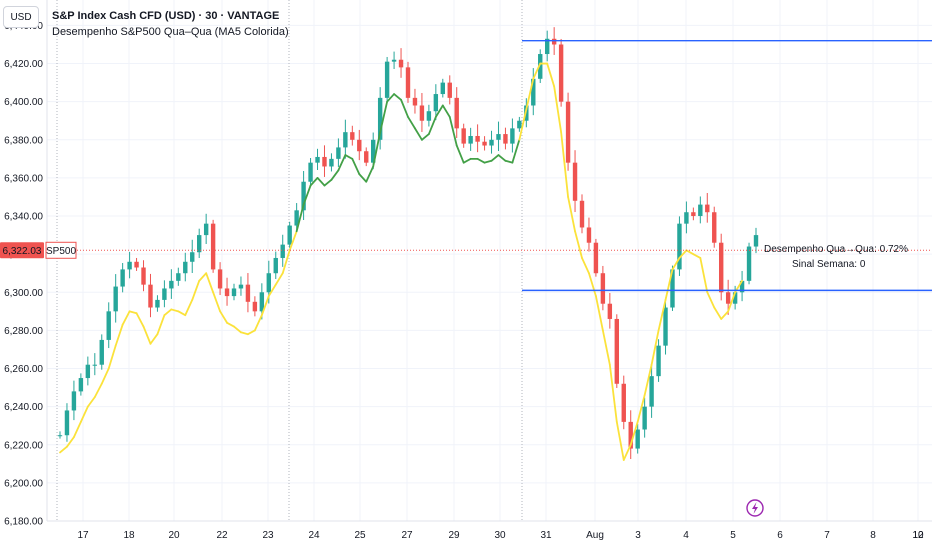  Describe the element at coordinates (500, 535) in the screenshot. I see `x-tick-label: 30` at that location.